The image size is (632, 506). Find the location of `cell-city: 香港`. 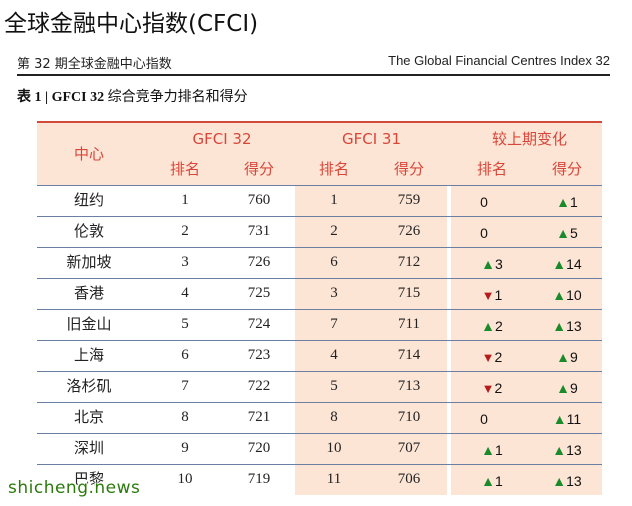

cell-city: 香港 is located at coordinates (88, 293).